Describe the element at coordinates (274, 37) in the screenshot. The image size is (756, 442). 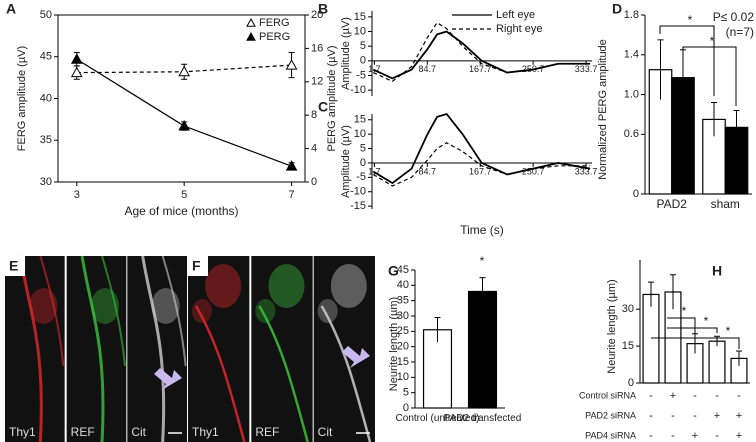
I see `legend-label: PERG` at that location.